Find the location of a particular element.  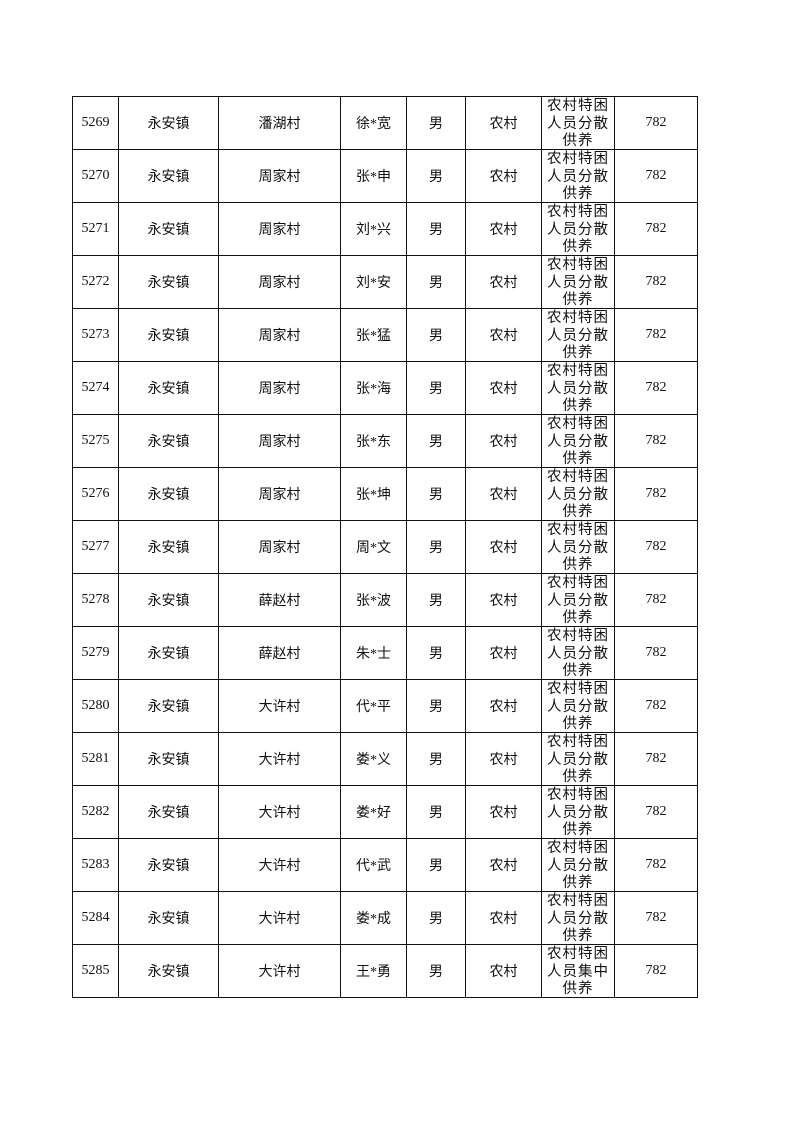

table-row: 5285 永安镇 大许村 王*勇男农村 农村特困人员集中供养 782 is located at coordinates (385, 971).